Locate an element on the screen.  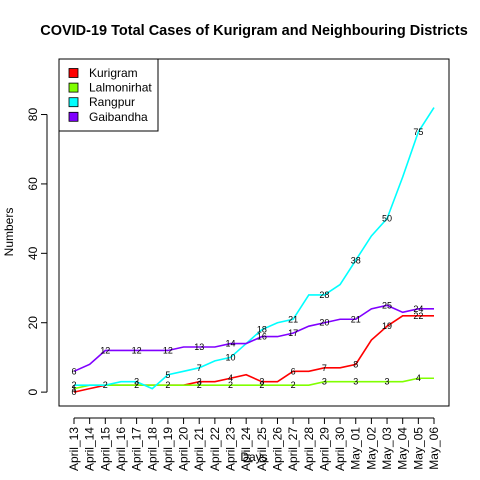
data-label: 19 is located at coordinates (387, 326).